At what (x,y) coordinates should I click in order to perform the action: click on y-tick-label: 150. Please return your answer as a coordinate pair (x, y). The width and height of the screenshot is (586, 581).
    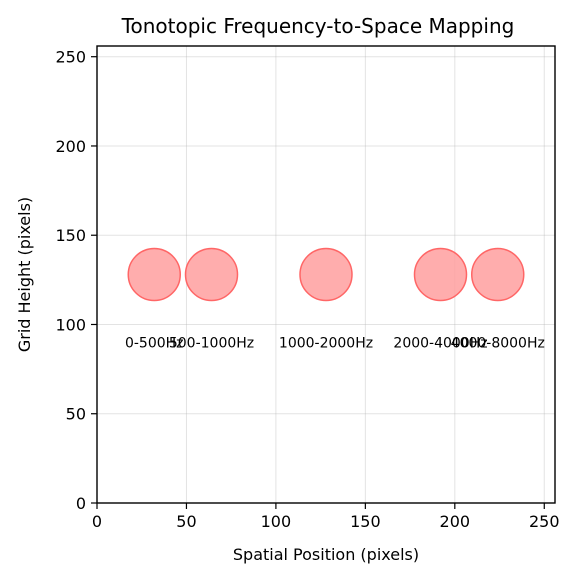
    Looking at the image, I should click on (70, 235).